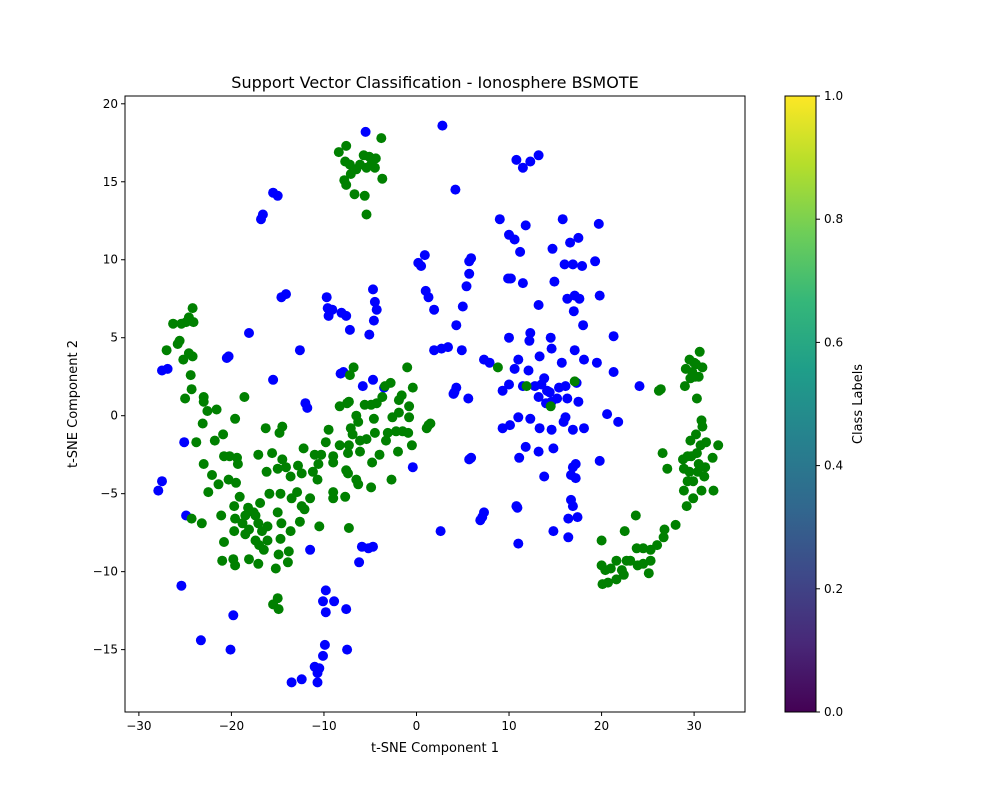 Image resolution: width=1000 pixels, height=800 pixels. What do you see at coordinates (833, 712) in the screenshot?
I see `colorbar-tick-label: 0.0` at bounding box center [833, 712].